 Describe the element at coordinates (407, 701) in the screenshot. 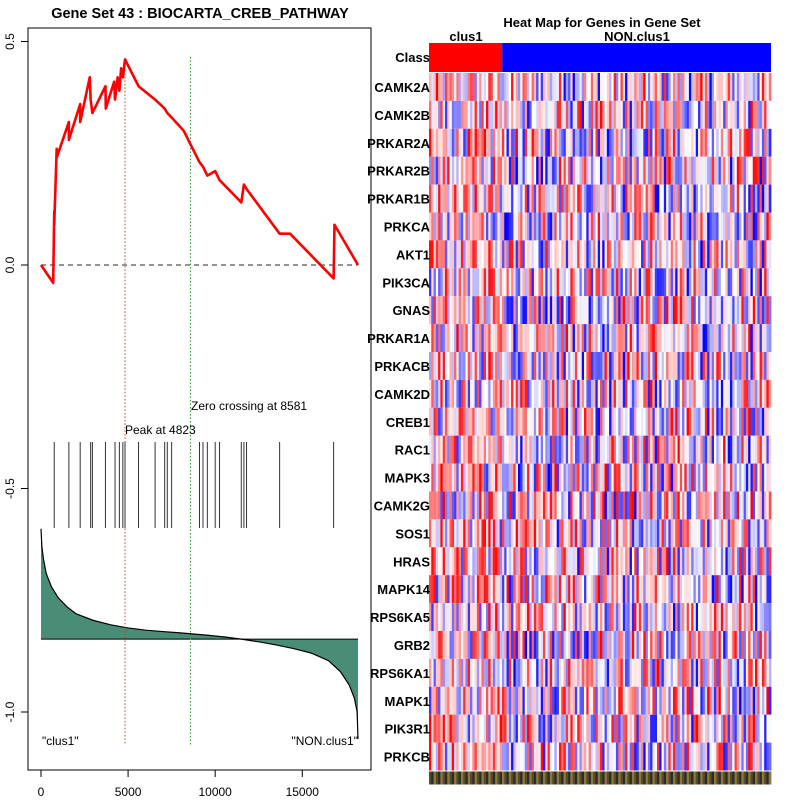

I see `gene-label: MAPK1` at that location.